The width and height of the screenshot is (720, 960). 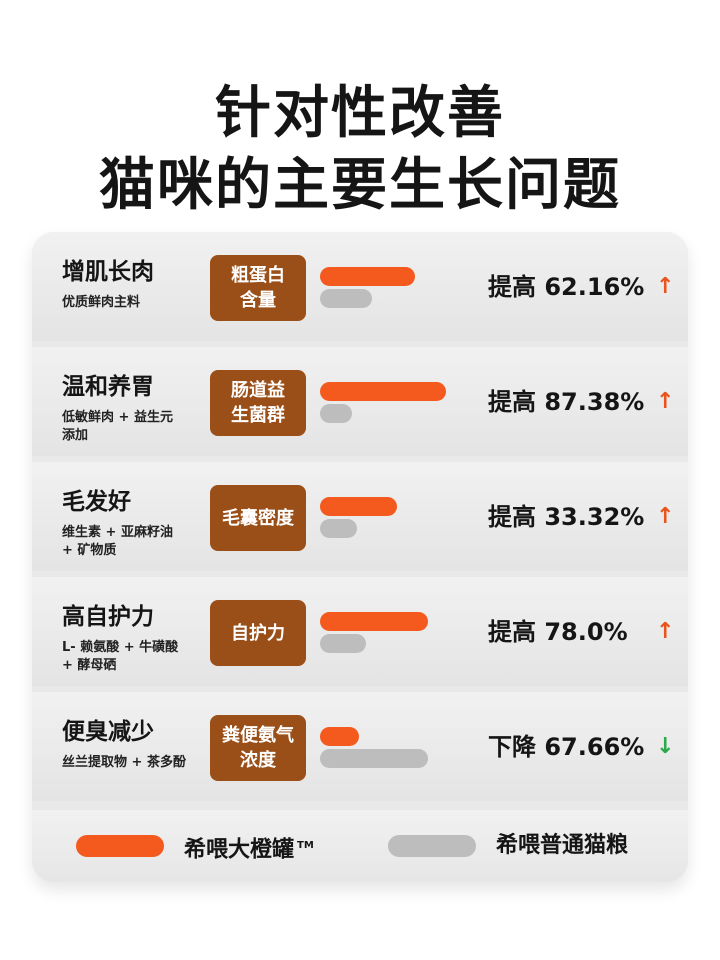 What do you see at coordinates (360, 746) in the screenshot?
I see `comparison-row: 便臭减少丝兰提取物 + 茶多酚 粪便氨气 浓度 下降 67.66% ↓` at bounding box center [360, 746].